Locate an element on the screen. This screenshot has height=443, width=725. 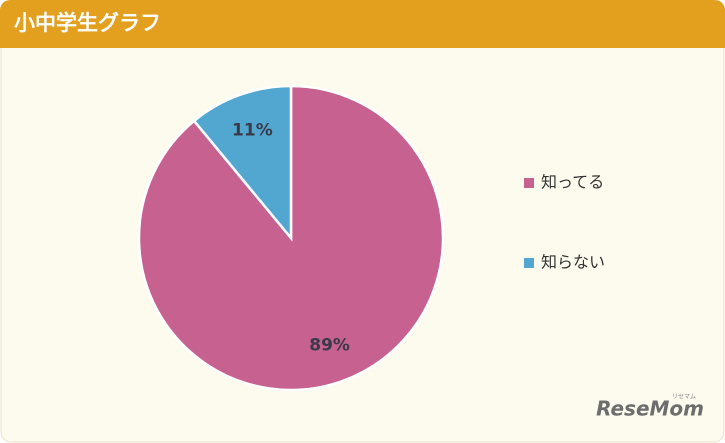
legend-label: 知ってる is located at coordinates (572, 182).